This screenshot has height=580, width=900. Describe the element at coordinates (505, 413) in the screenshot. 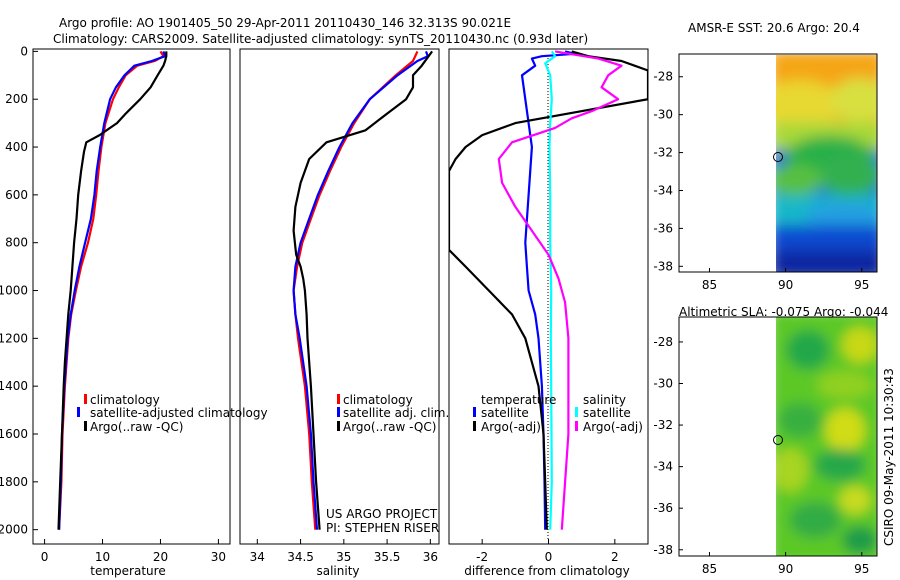

I see `legend-label-temp-satellite: satellite` at that location.